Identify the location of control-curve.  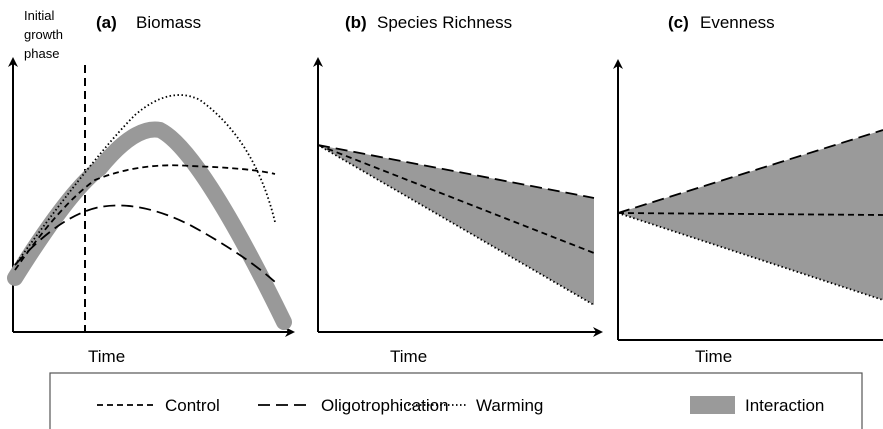
(145, 217).